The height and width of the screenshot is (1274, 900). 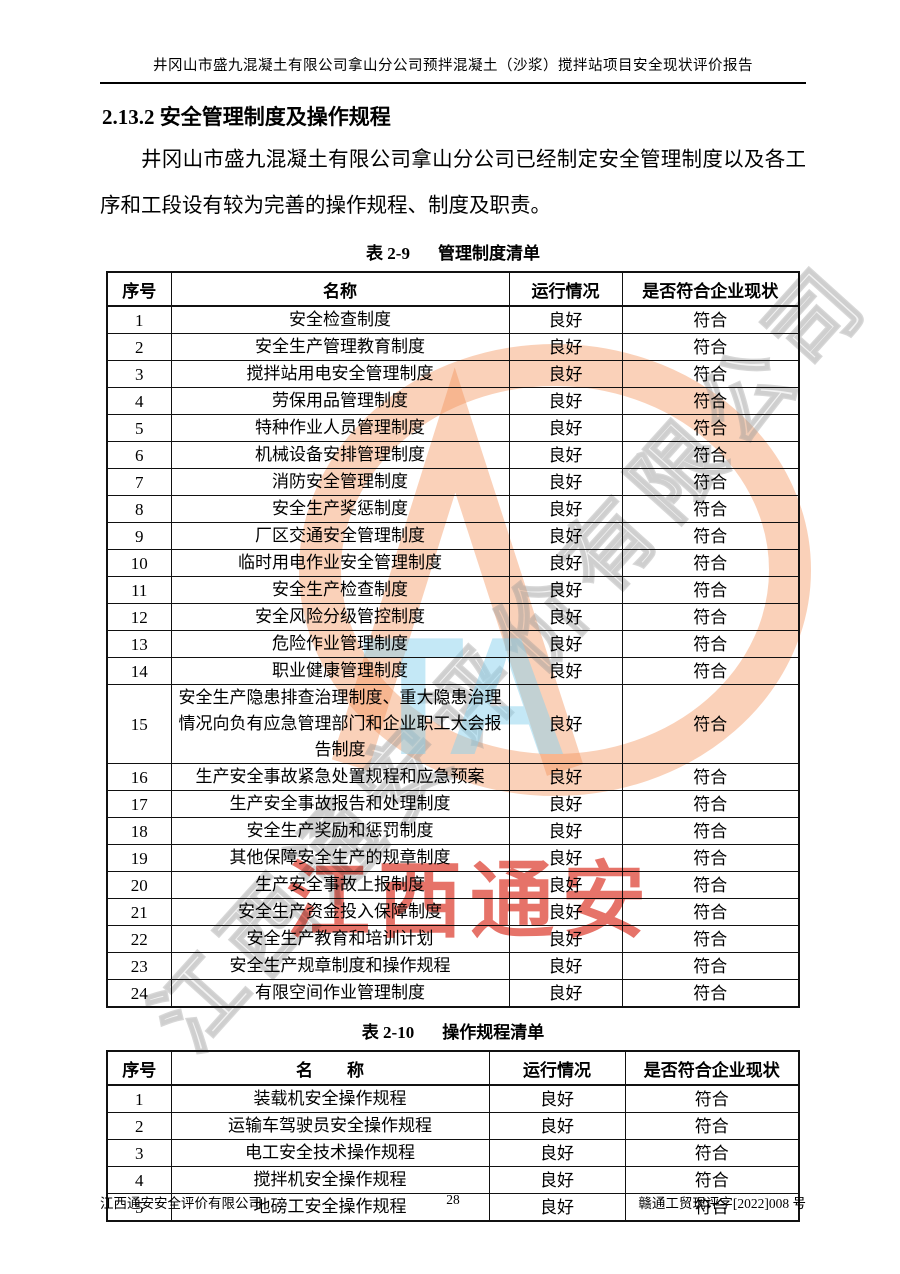 I want to click on table-row: 3 电工安全技术操作规程 良好 符合, so click(x=453, y=1153).